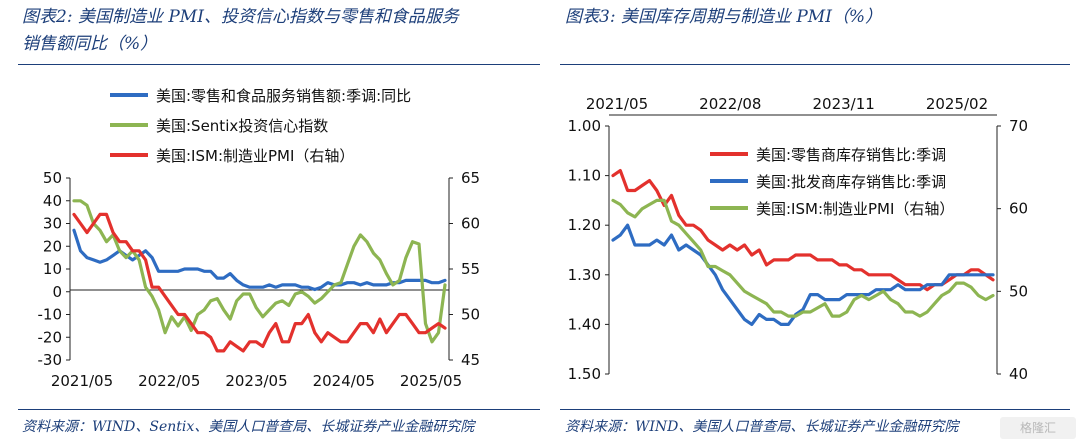 The height and width of the screenshot is (446, 1080). I want to click on chart3-right-tick-label: 40, so click(1018, 374).